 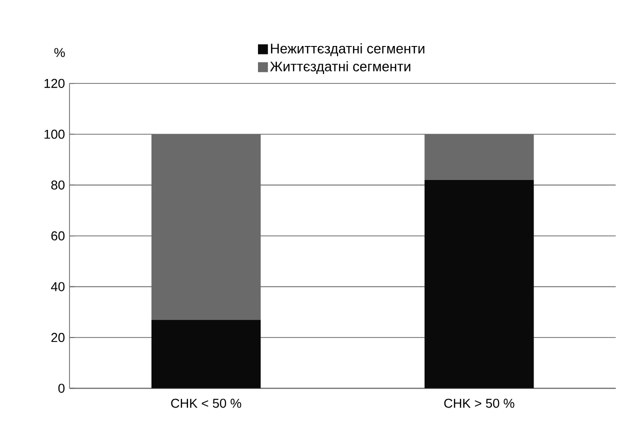 I want to click on y-axis-title: %, so click(x=59, y=53).